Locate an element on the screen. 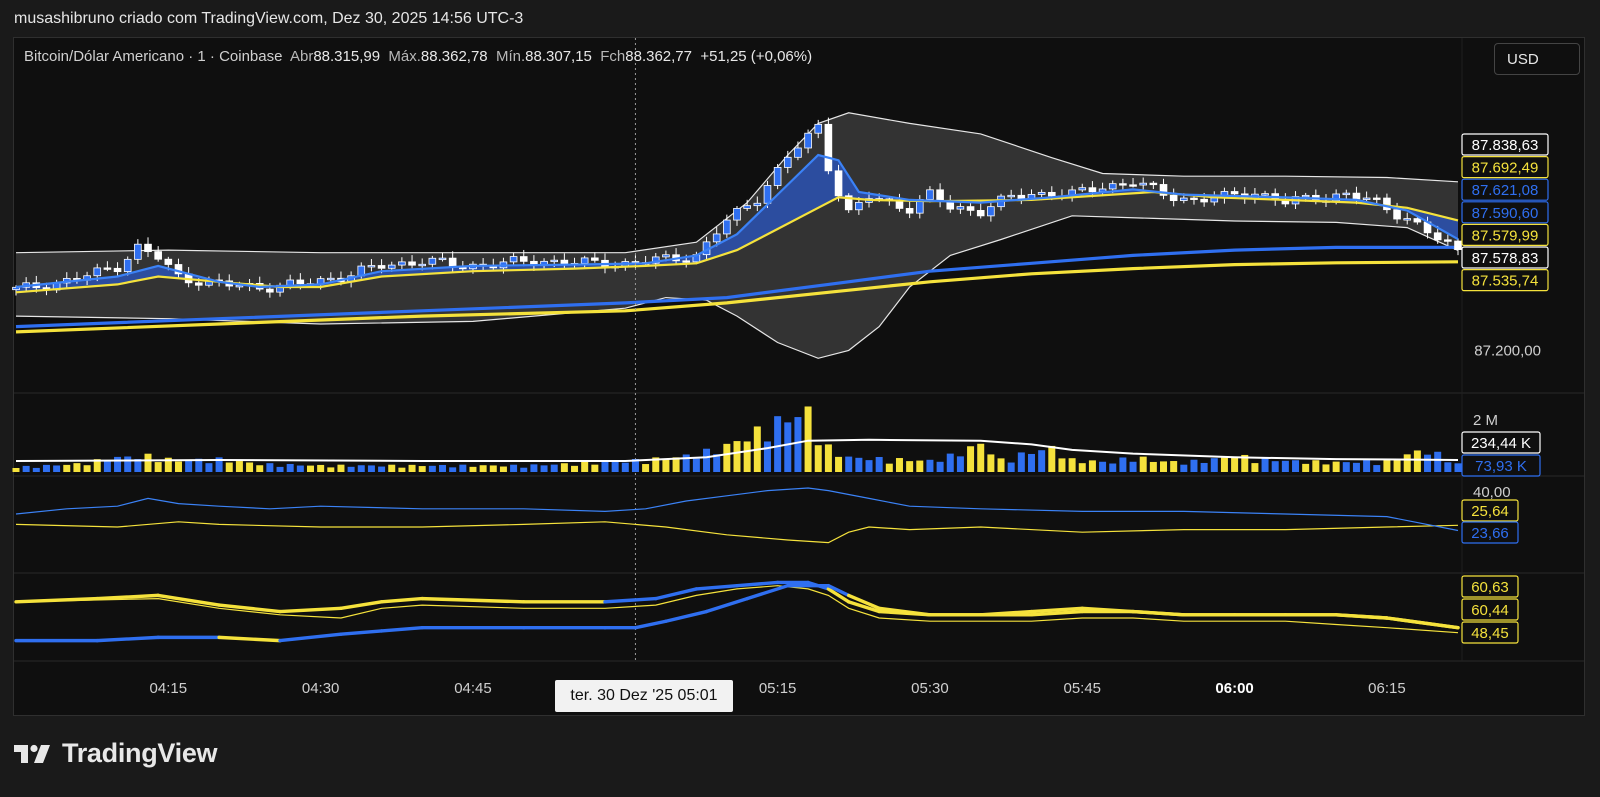 This screenshot has height=797, width=1600. symbol-label: Bitcoin/Dólar Americano · 1 · Coinbase is located at coordinates (153, 56).